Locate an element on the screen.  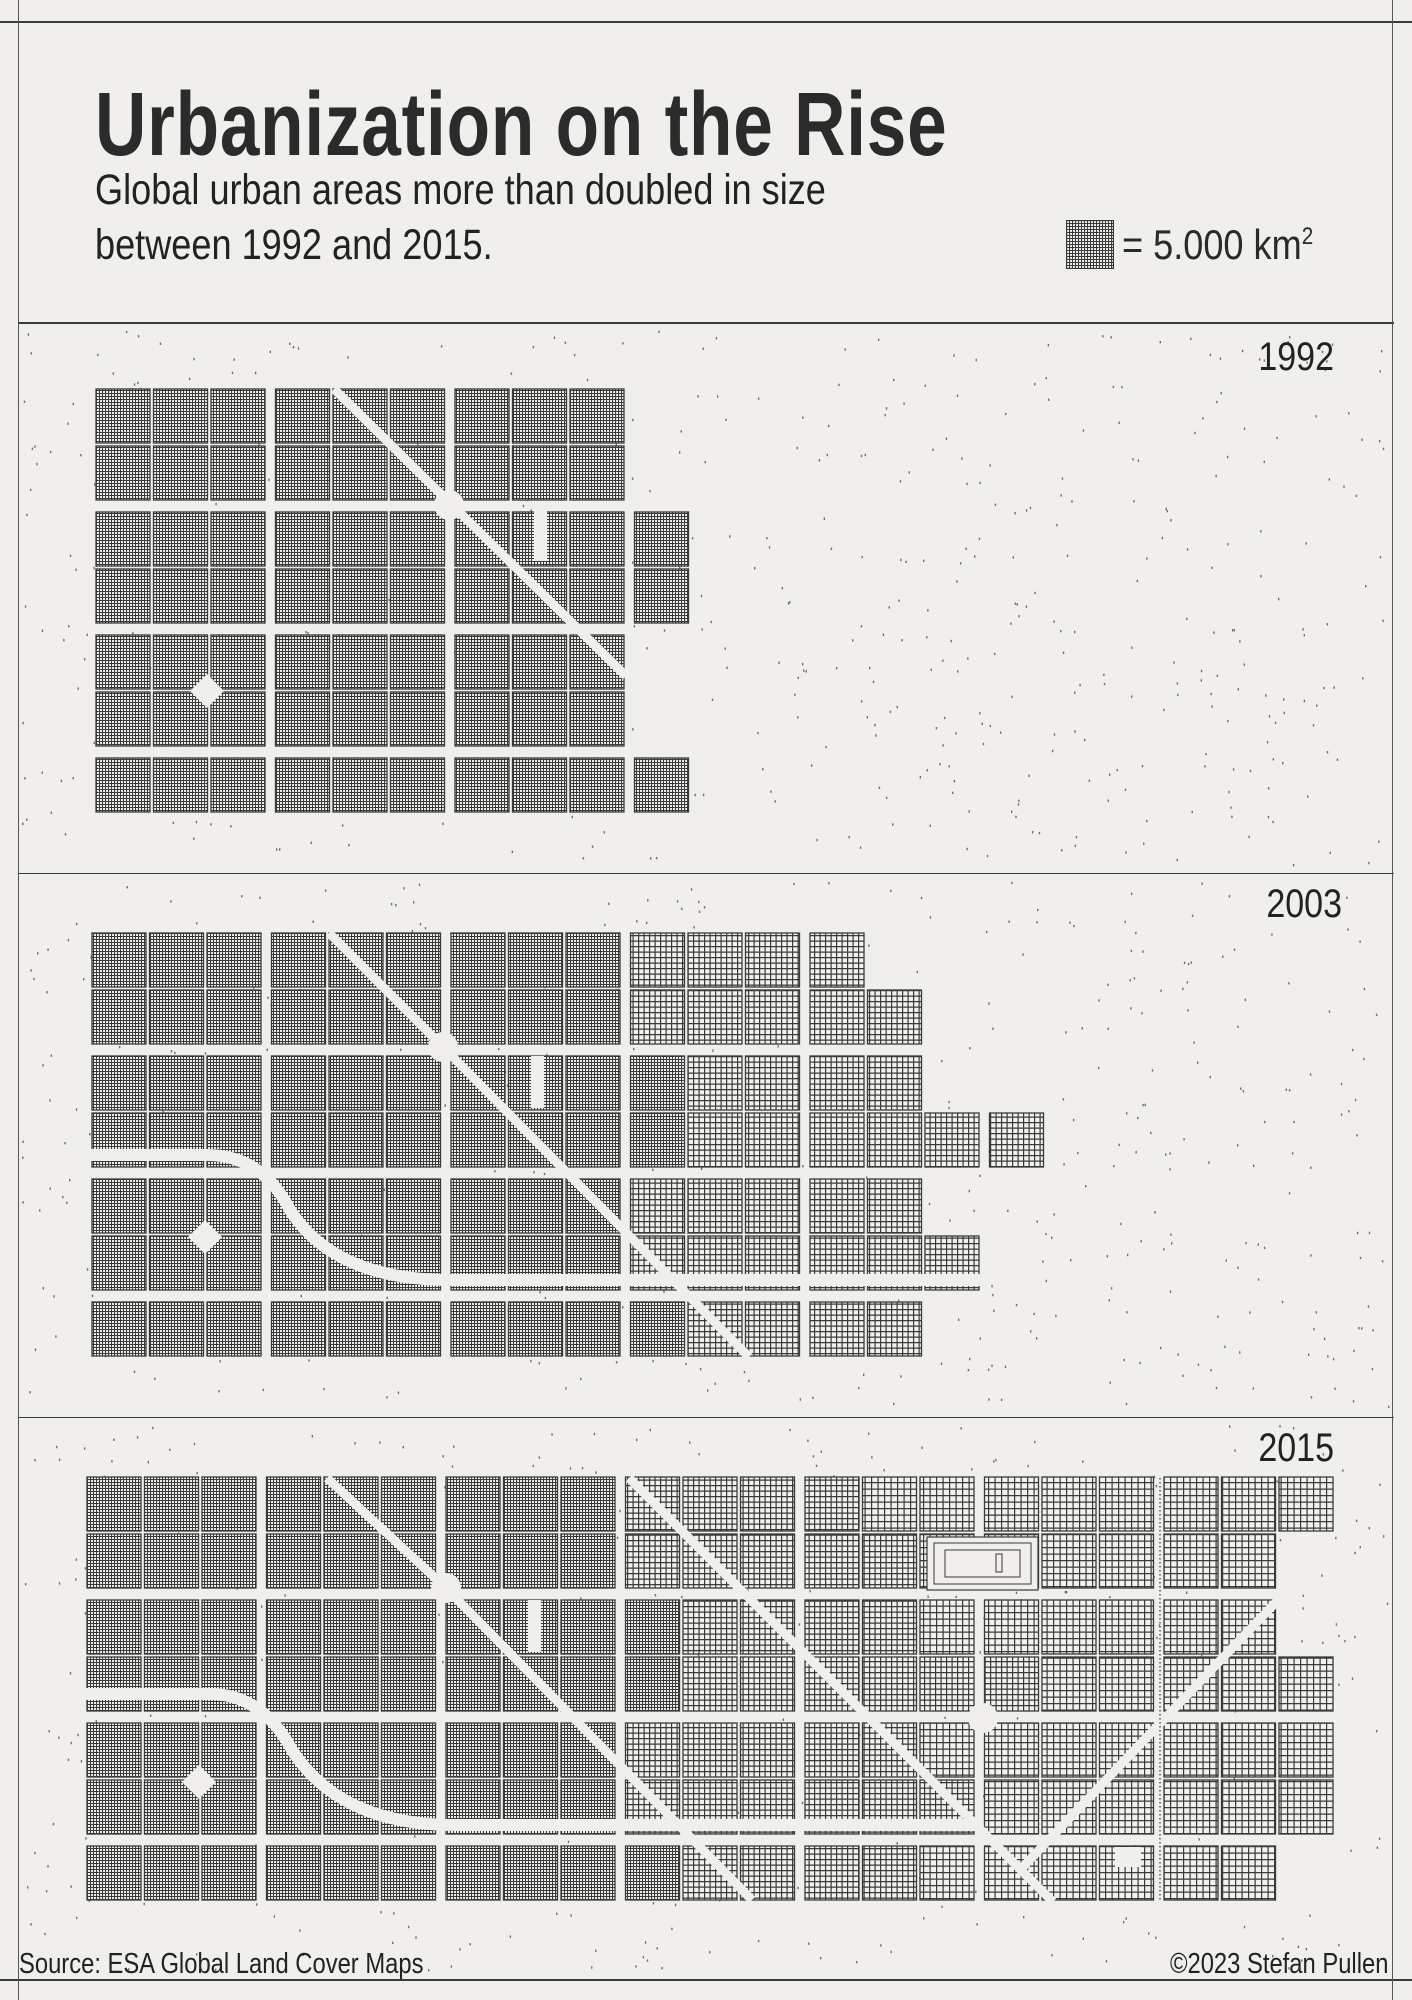
plaza is located at coordinates (443, 1047).